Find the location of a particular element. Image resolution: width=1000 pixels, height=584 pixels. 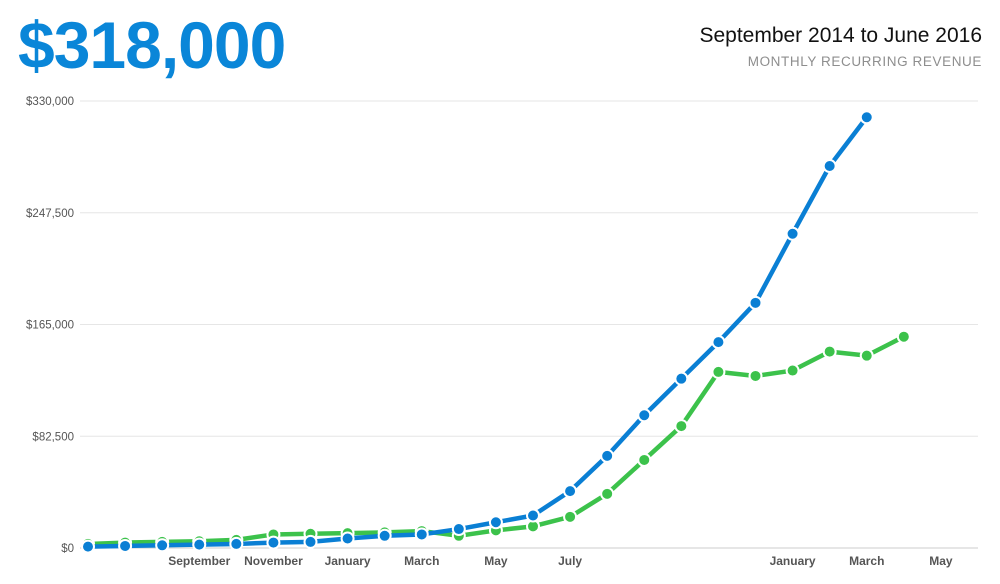

y-tick-label: $330,000 is located at coordinates (50, 102).